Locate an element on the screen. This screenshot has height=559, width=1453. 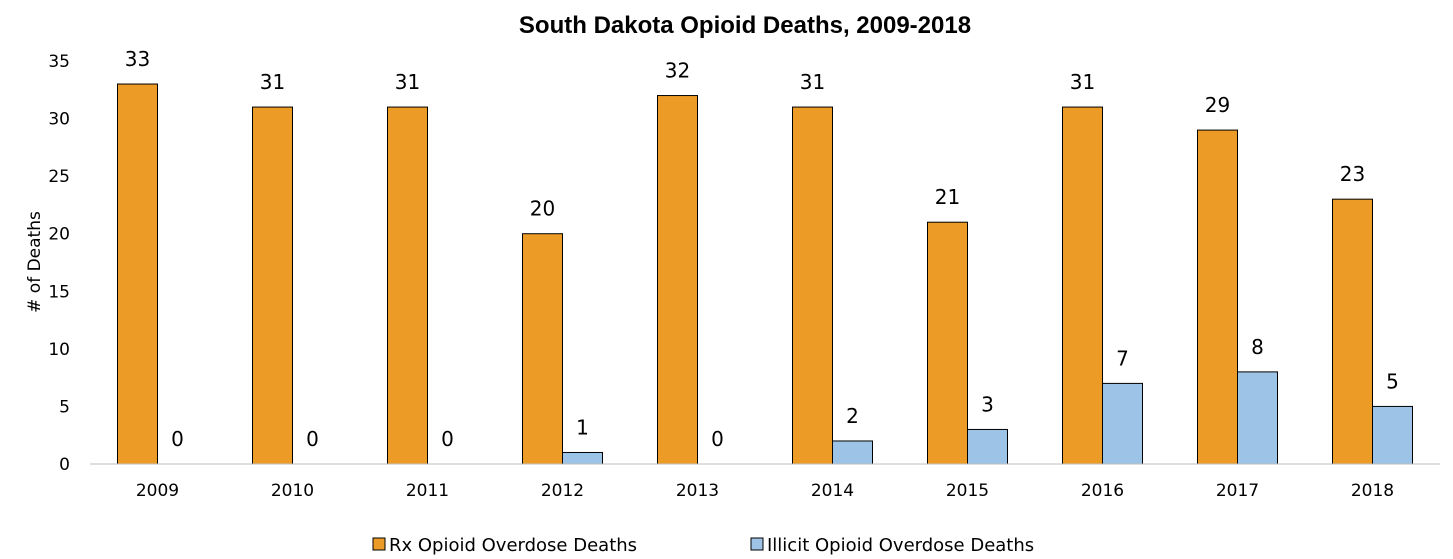
y-tick-label: 30 is located at coordinates (59, 120).